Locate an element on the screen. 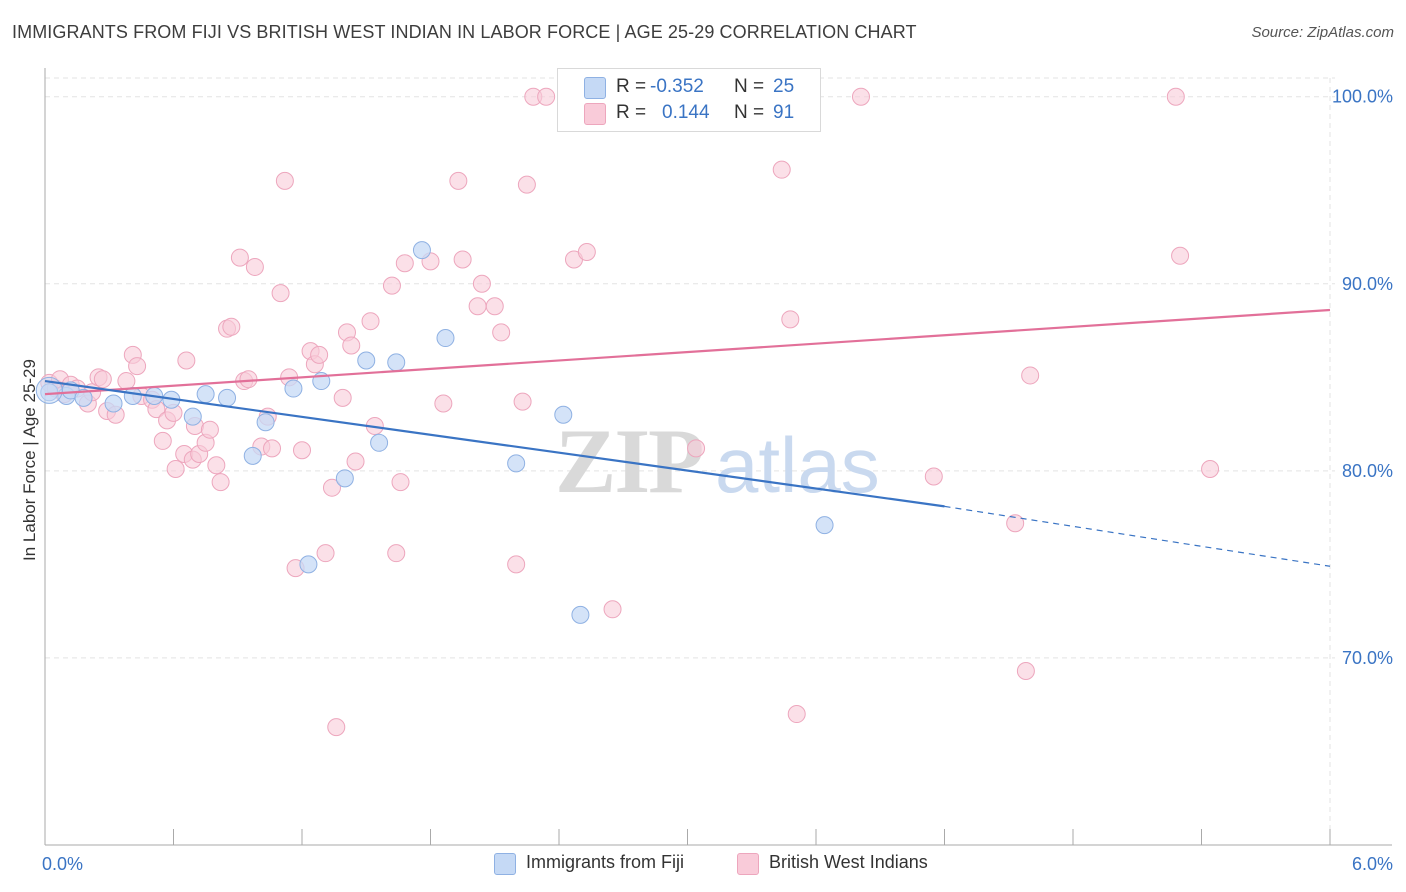 The width and height of the screenshot is (1406, 892). legend-n-label: N = is located at coordinates (749, 112).